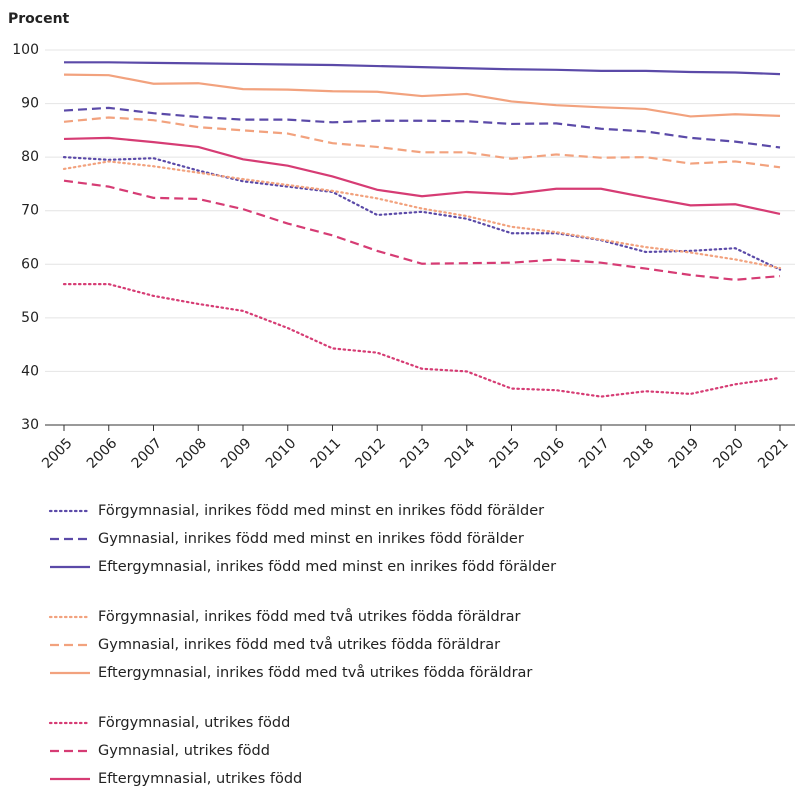 This screenshot has height=791, width=798. Describe the element at coordinates (30, 104) in the screenshot. I see `y-tick-label: 90` at that location.